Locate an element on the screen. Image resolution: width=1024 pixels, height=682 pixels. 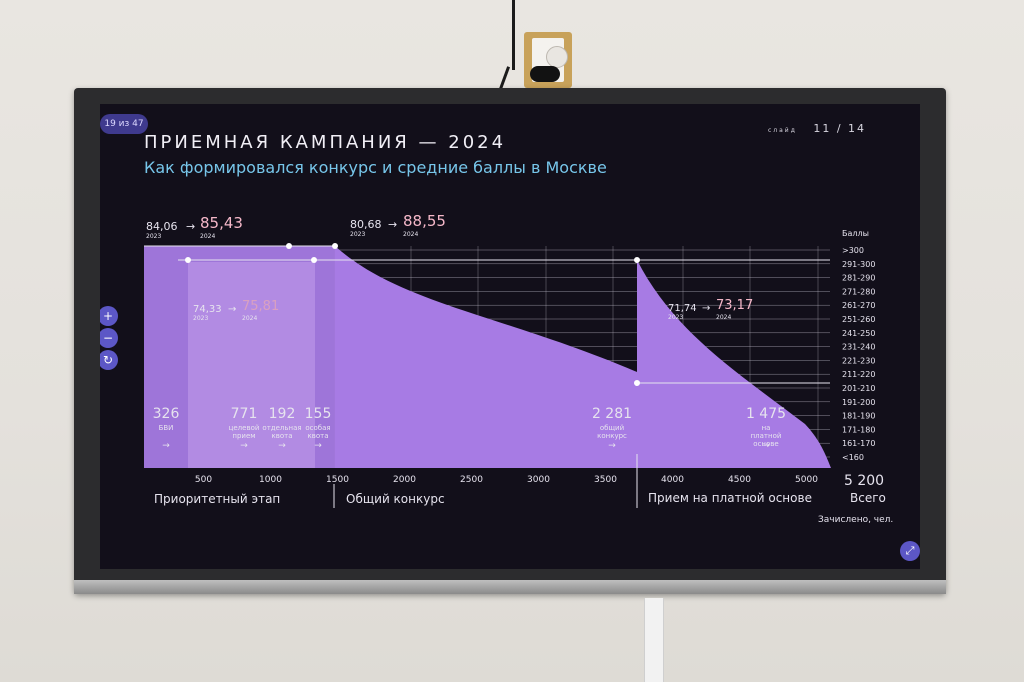
total-value: 5 200 is located at coordinates (864, 481).